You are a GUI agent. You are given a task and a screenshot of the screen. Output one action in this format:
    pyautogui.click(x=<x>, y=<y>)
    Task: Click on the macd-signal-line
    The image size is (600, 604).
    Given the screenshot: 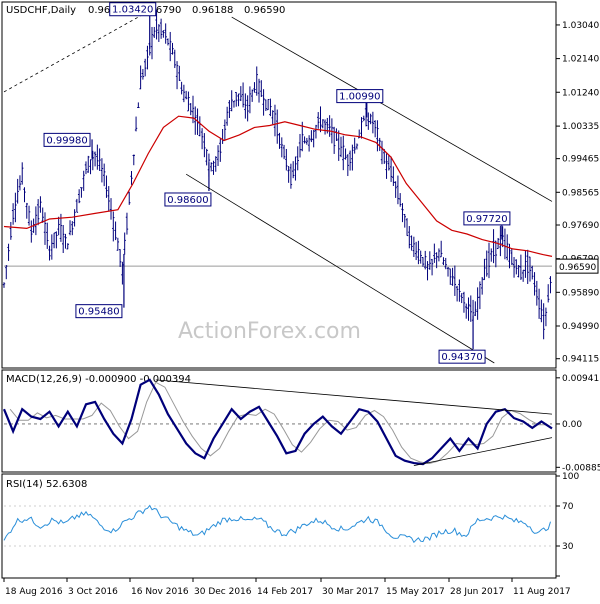 What is the action you would take?
    pyautogui.click(x=278, y=423)
    